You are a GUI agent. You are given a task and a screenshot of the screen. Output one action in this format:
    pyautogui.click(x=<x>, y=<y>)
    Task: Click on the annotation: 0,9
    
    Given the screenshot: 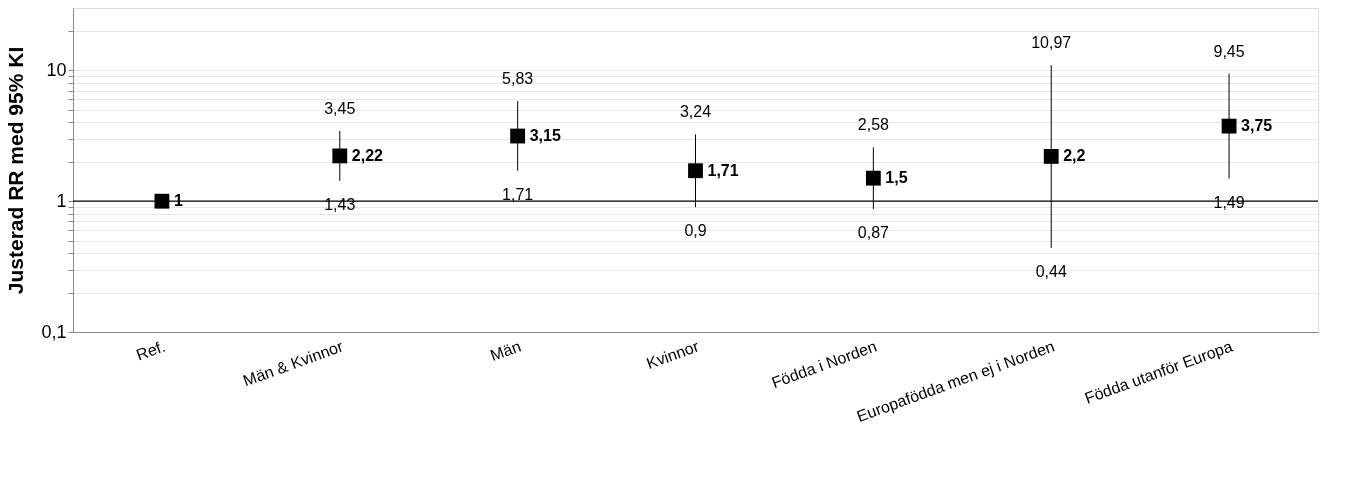 What is the action you would take?
    pyautogui.click(x=695, y=231)
    